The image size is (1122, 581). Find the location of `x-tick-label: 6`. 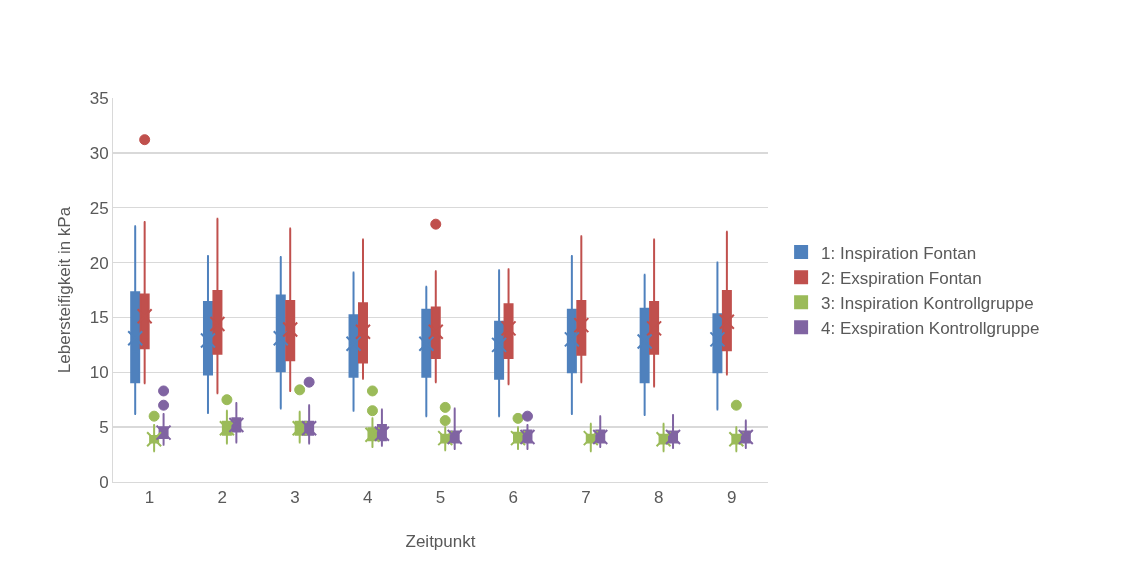

x-tick-label: 6 is located at coordinates (513, 498).